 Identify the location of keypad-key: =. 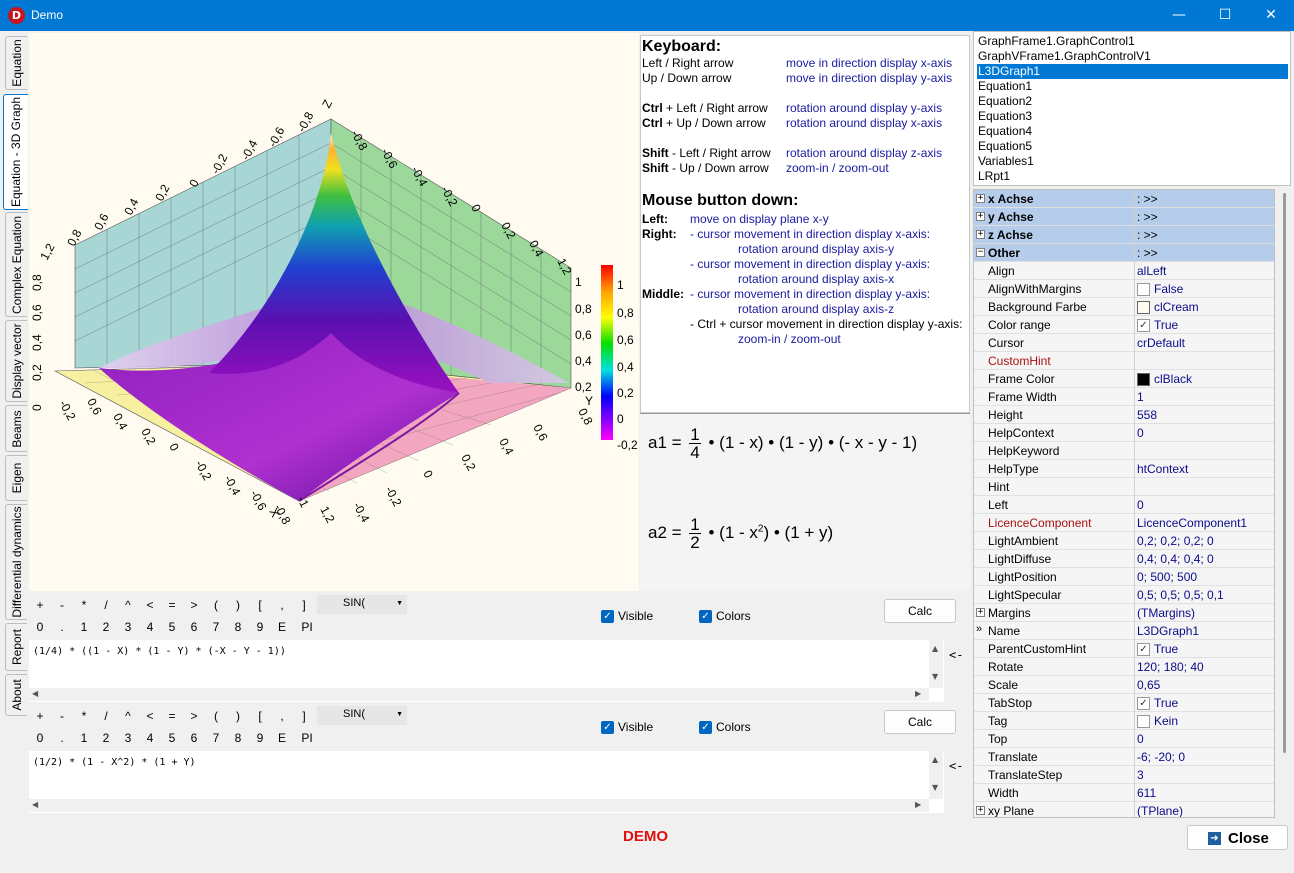
(172, 605).